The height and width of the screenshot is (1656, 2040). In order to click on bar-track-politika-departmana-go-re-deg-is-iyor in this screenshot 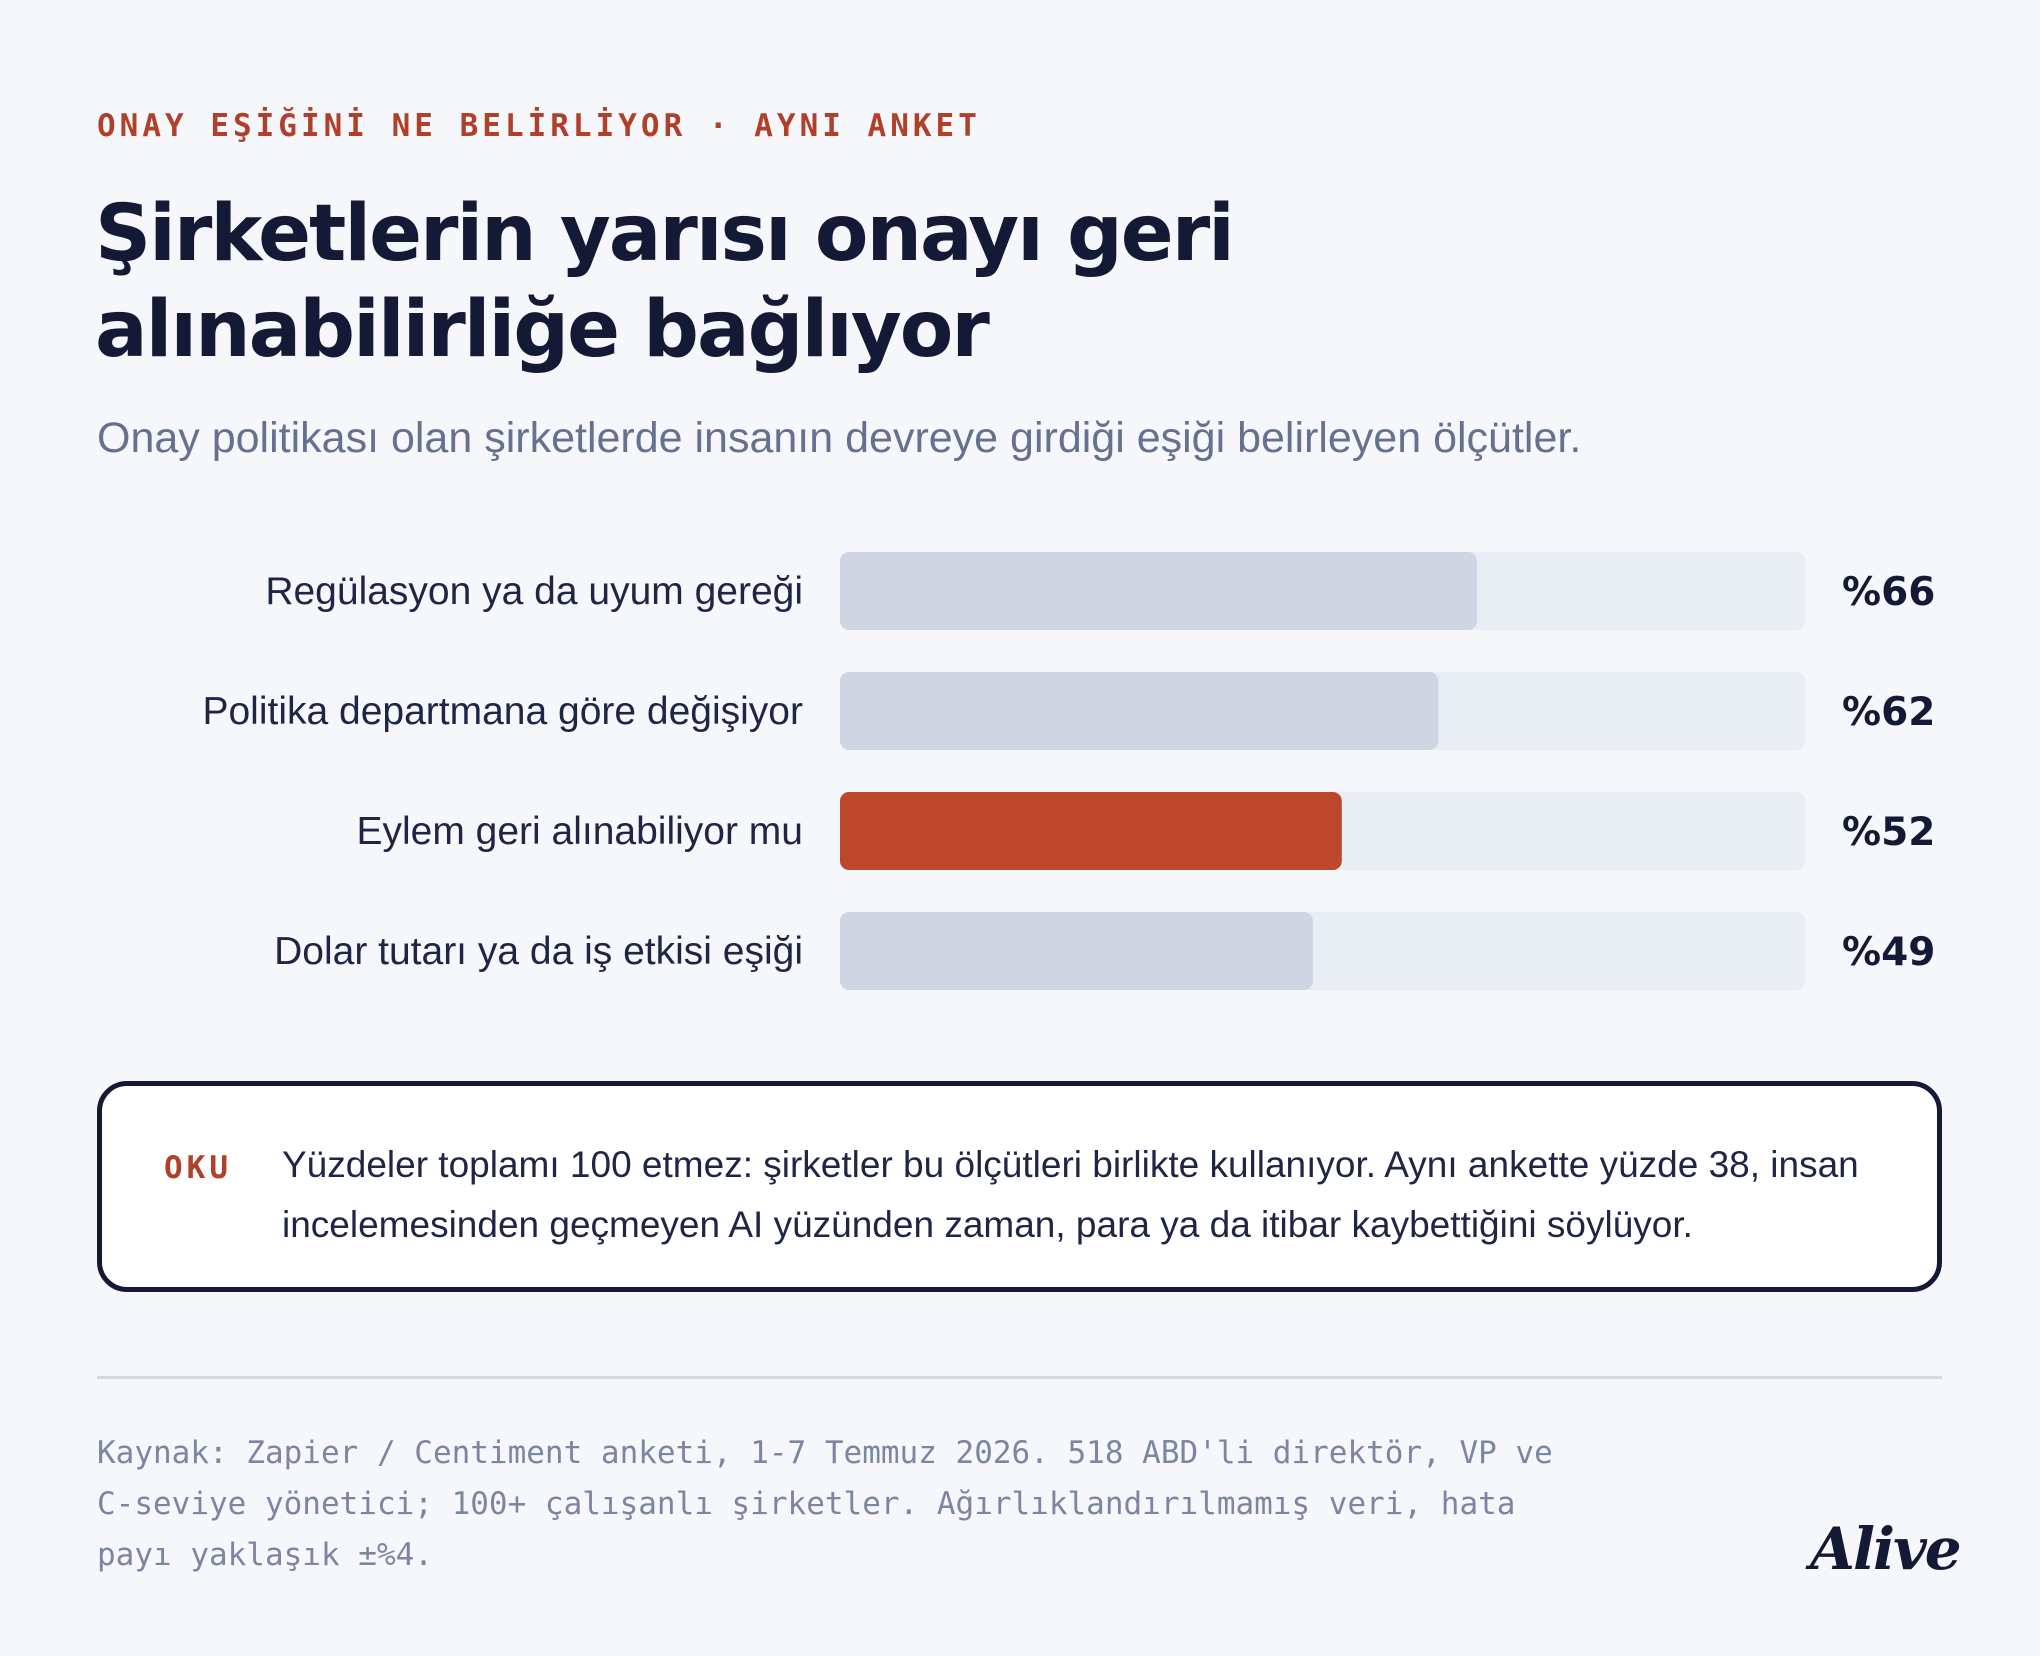, I will do `click(1322, 711)`.